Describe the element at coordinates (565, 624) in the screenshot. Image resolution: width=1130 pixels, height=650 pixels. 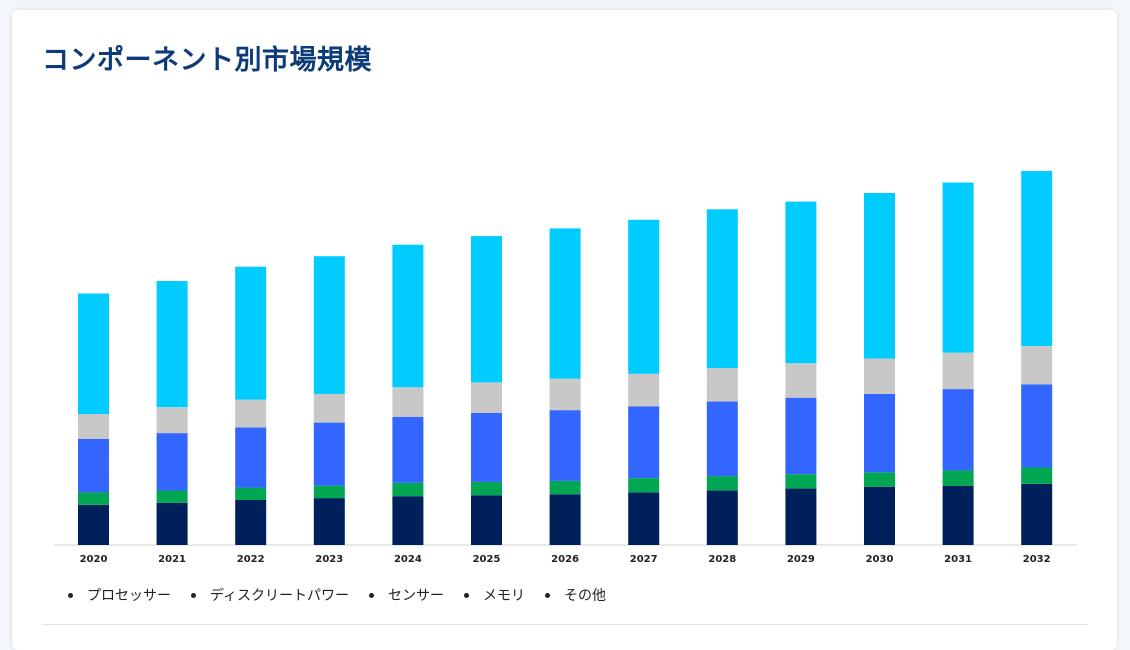
I see `divider` at that location.